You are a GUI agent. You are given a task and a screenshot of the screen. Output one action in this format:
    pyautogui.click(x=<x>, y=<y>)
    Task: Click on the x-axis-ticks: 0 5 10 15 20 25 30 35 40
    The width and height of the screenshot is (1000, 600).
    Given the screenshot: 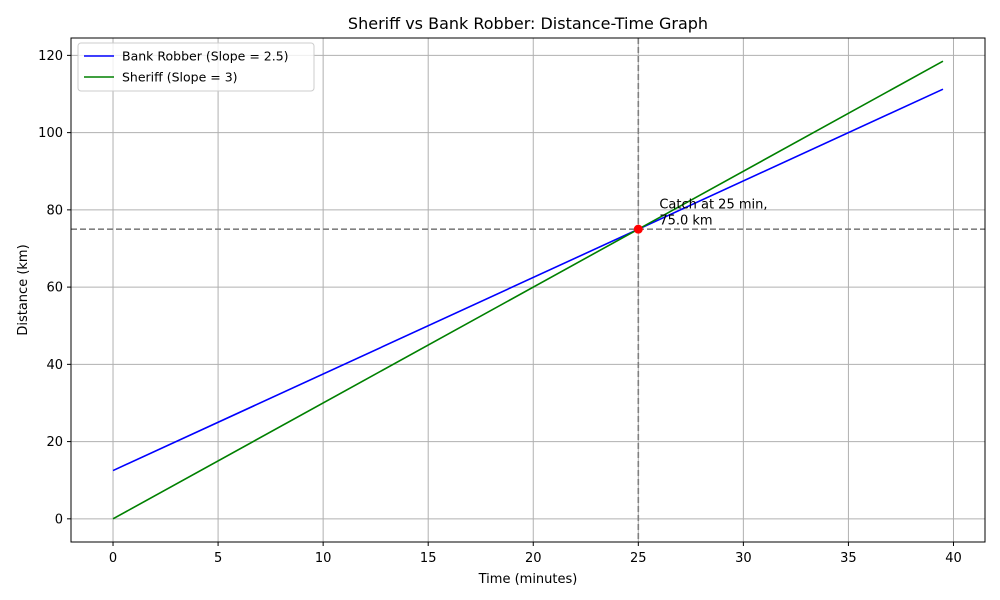 What is the action you would take?
    pyautogui.click(x=535, y=554)
    